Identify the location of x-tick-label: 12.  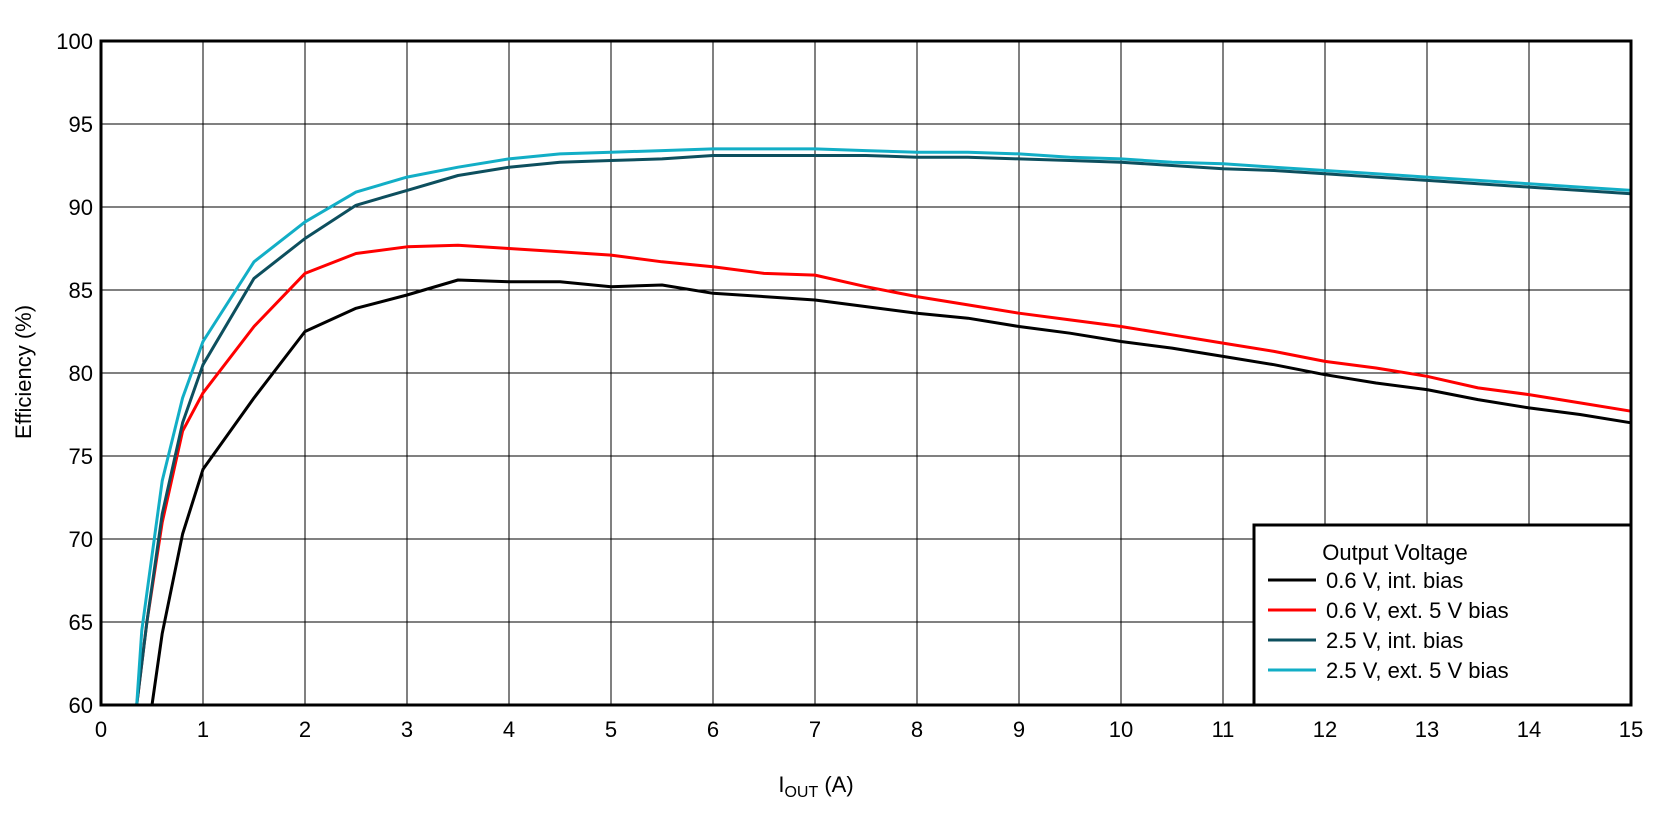
(1325, 729).